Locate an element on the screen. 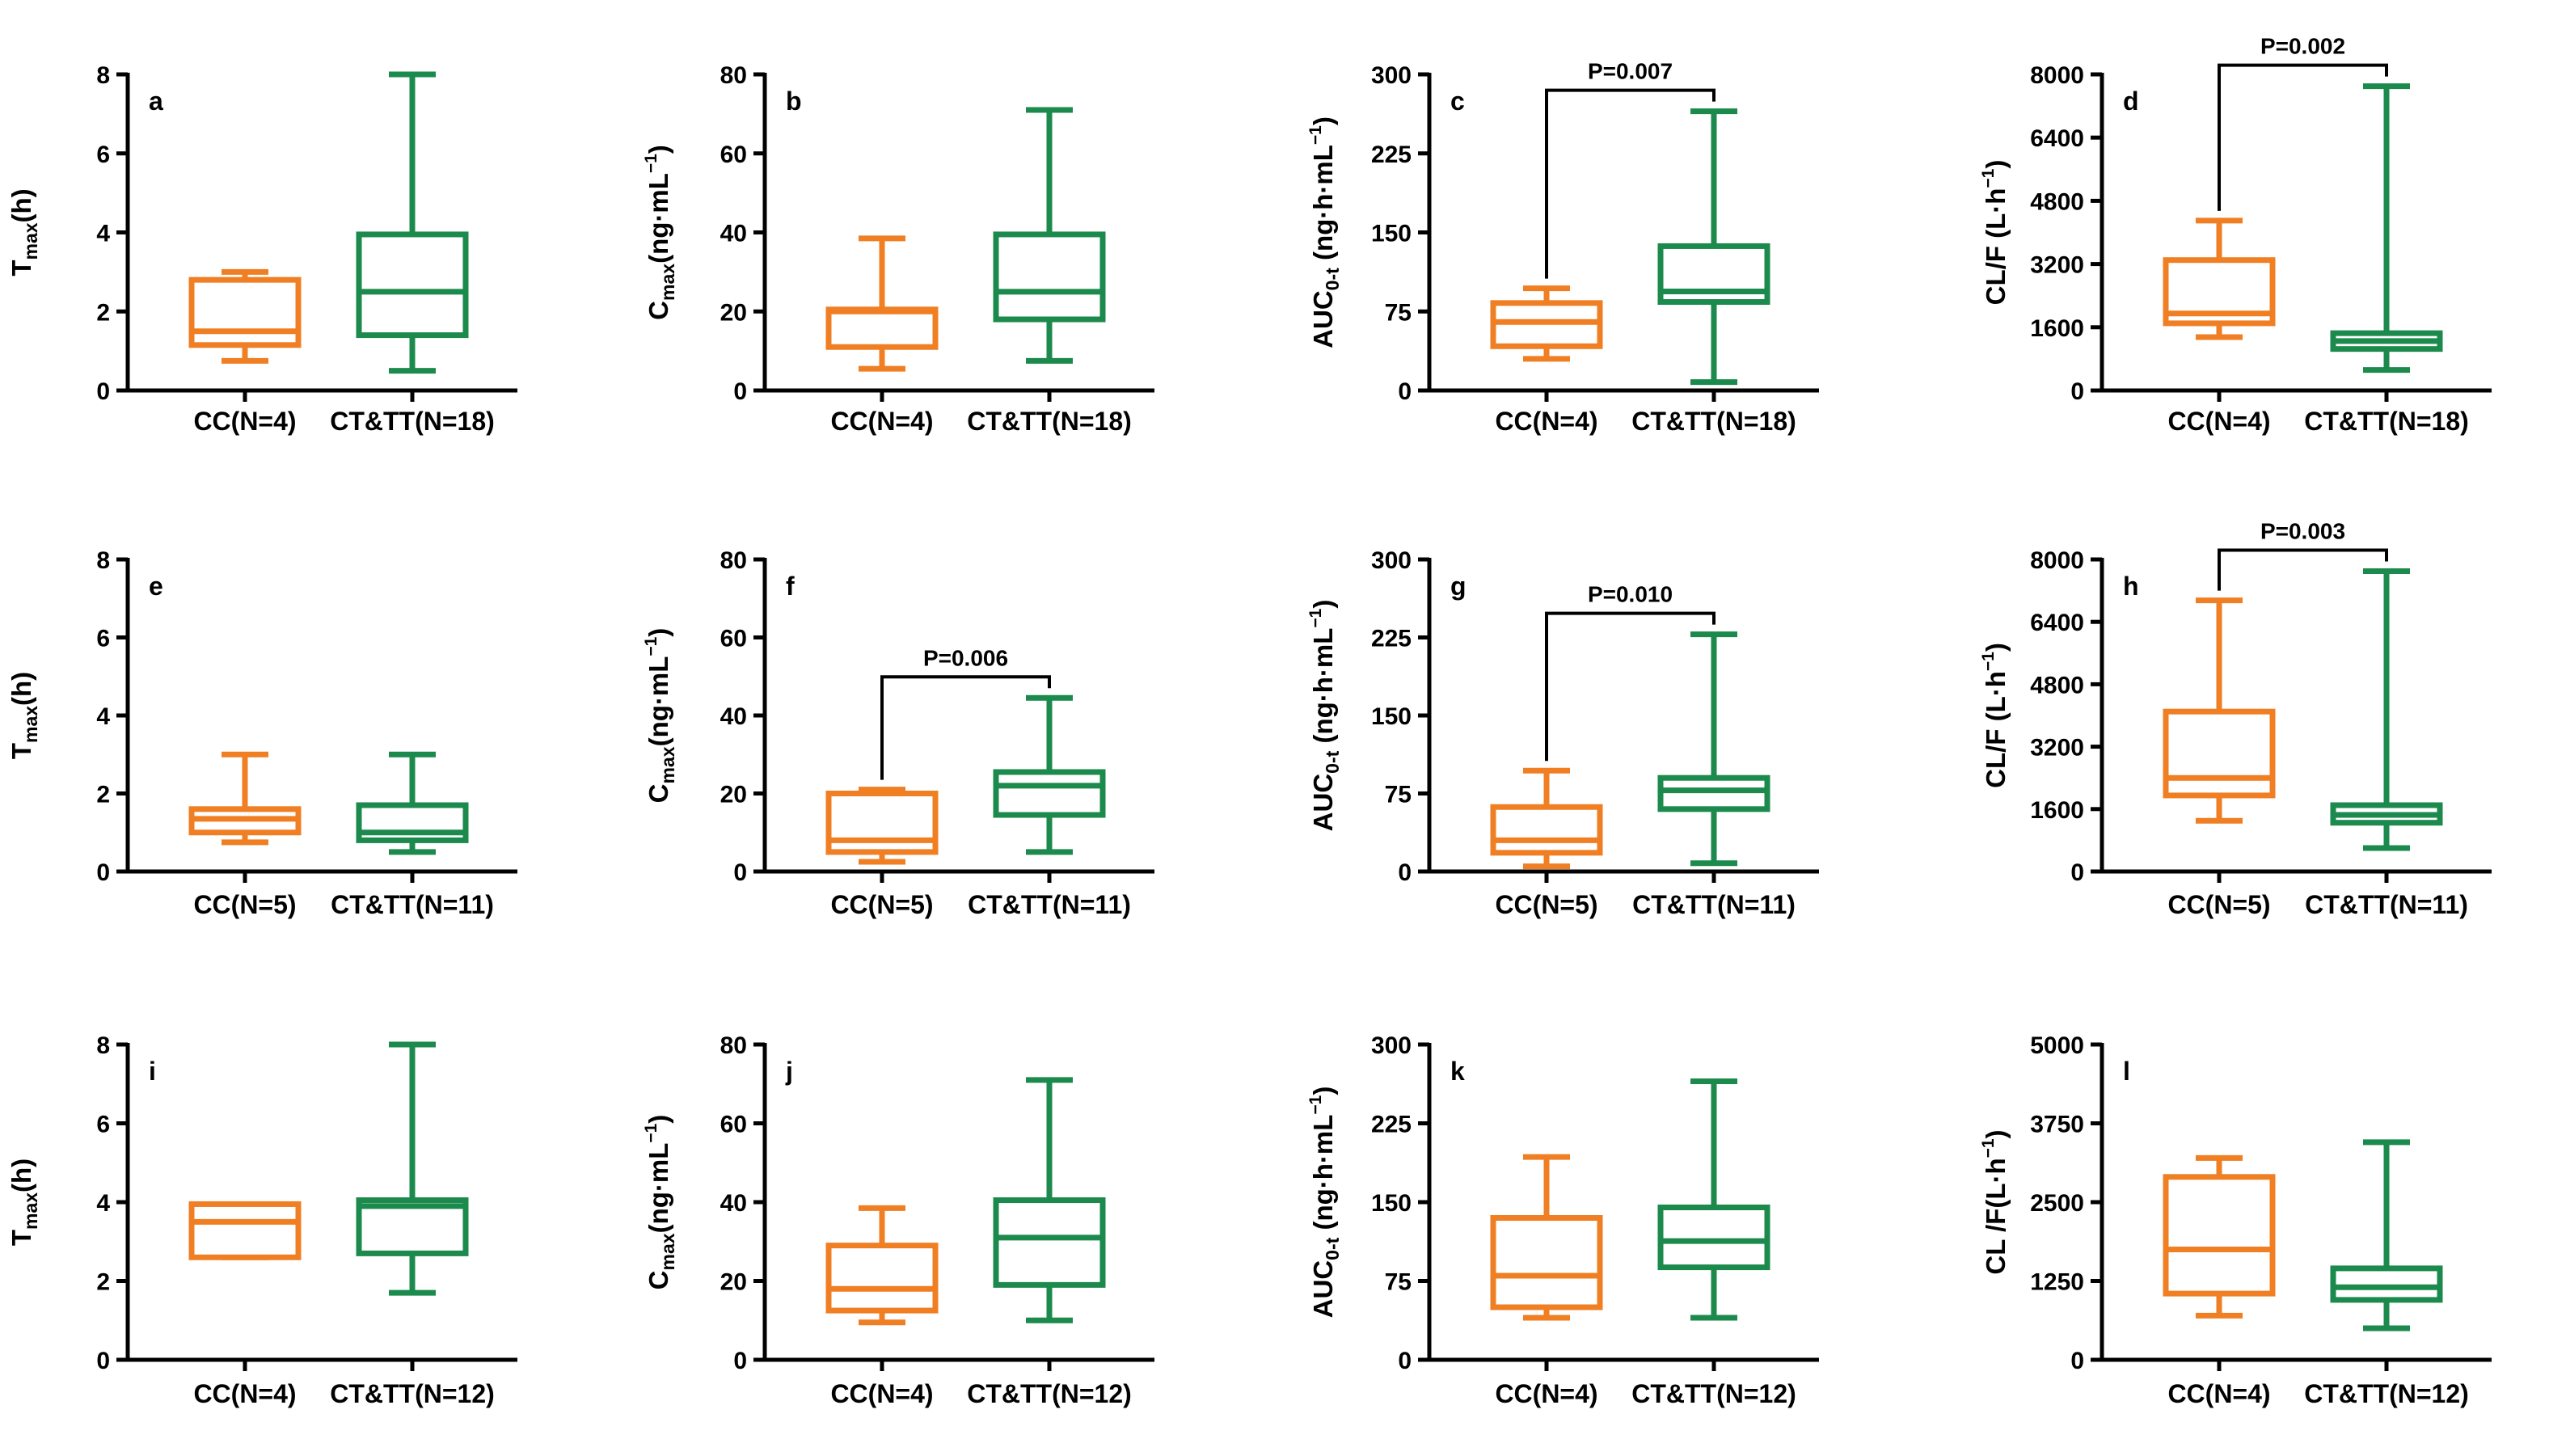 This screenshot has height=1456, width=2549. panel-letter: f is located at coordinates (790, 586).